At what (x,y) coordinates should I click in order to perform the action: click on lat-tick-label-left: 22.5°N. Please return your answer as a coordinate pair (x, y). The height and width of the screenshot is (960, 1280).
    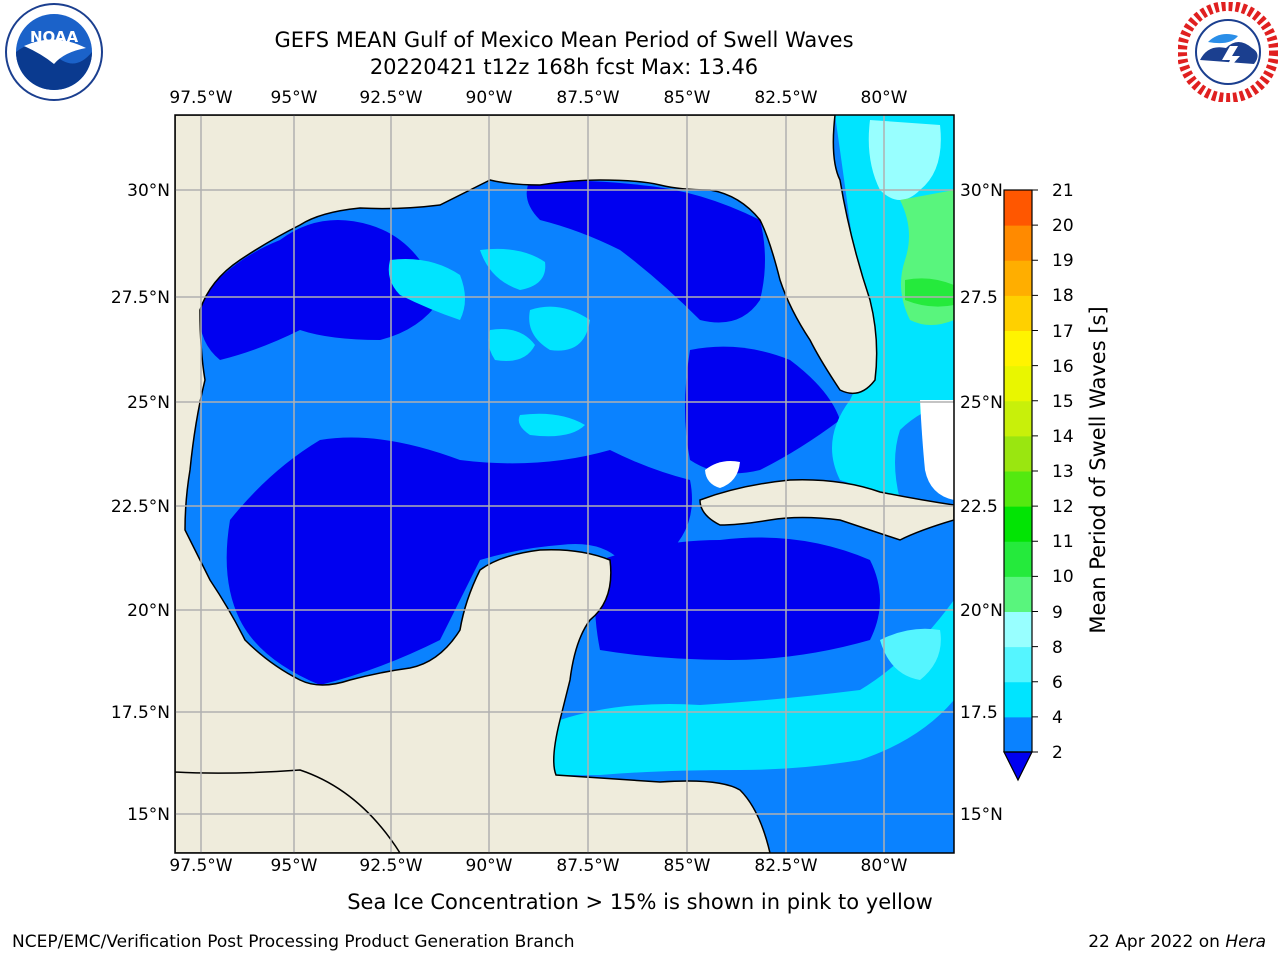
    Looking at the image, I should click on (140, 507).